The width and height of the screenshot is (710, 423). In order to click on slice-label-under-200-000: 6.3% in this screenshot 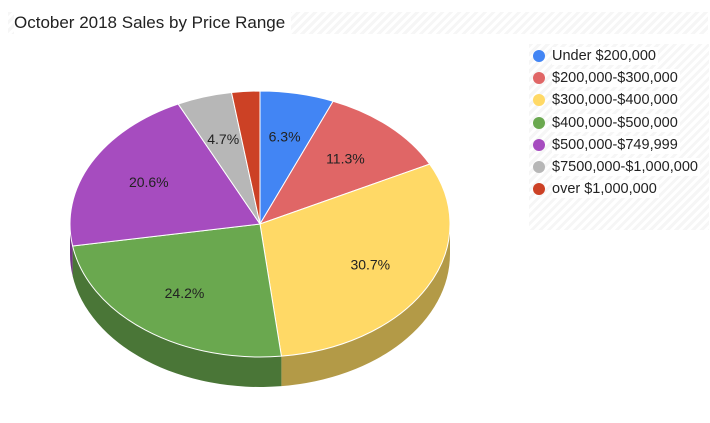, I will do `click(285, 137)`.